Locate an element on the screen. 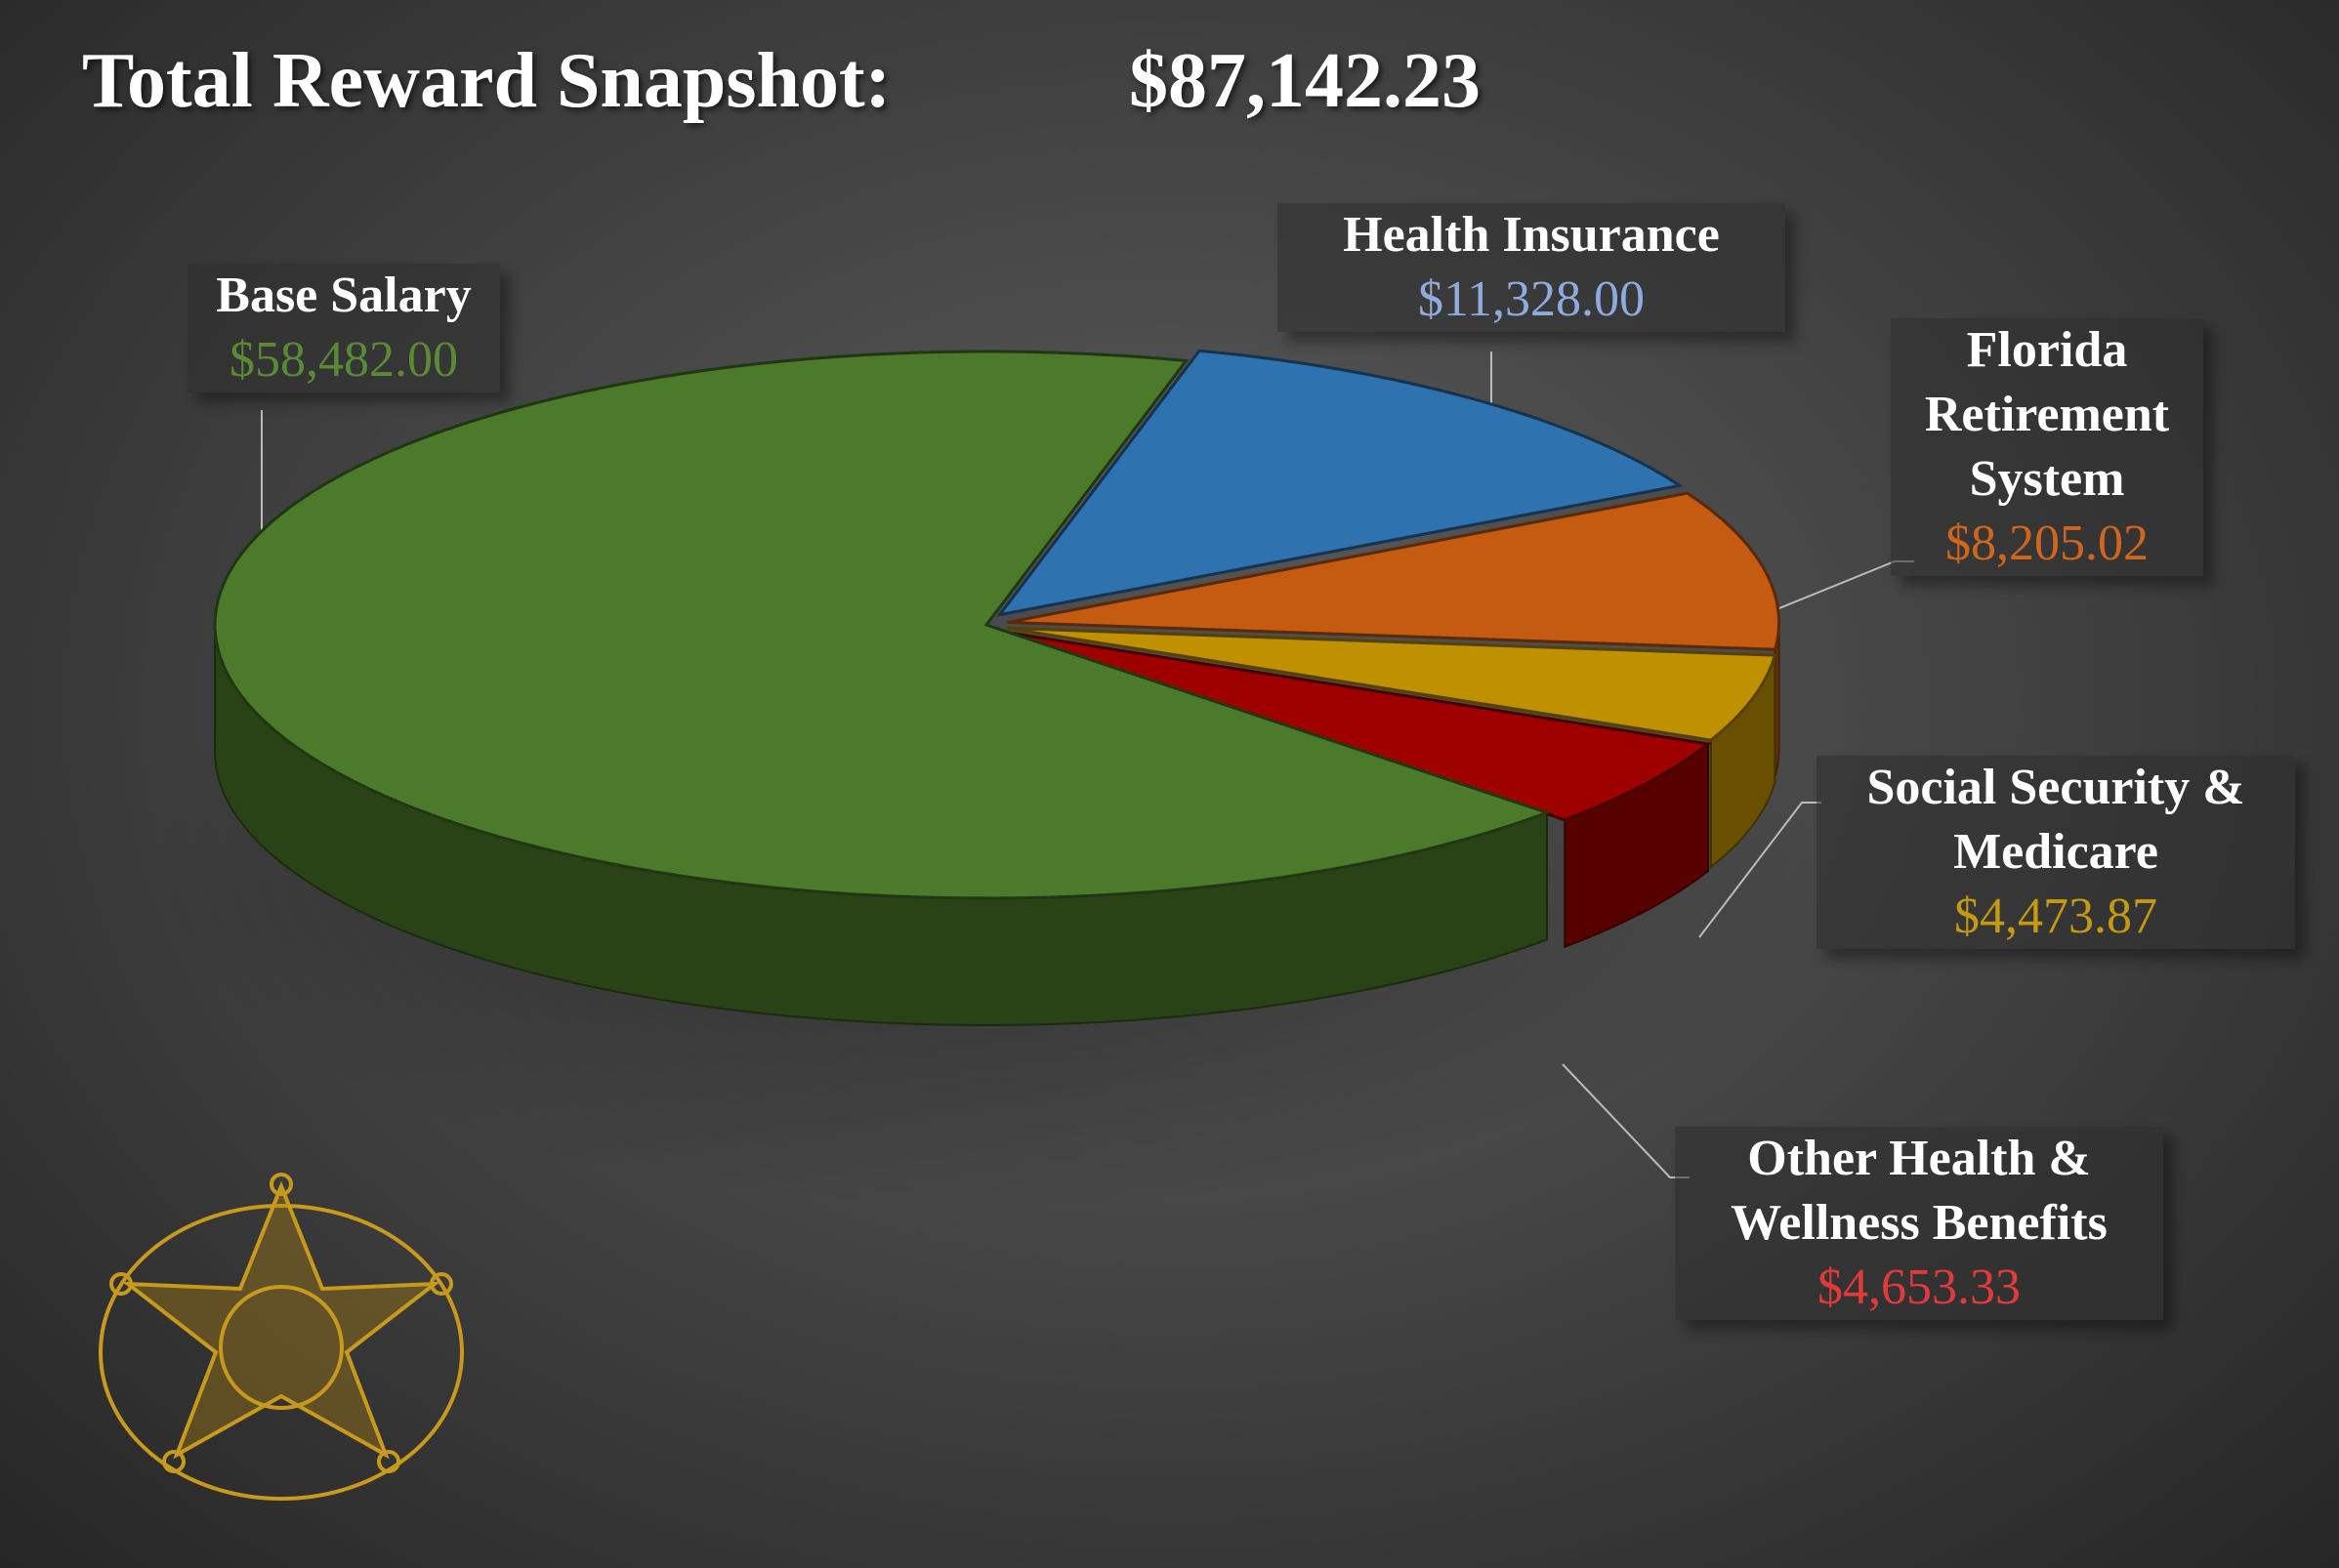 The width and height of the screenshot is (2339, 1568). total-value: $87,142.23 is located at coordinates (1305, 81).